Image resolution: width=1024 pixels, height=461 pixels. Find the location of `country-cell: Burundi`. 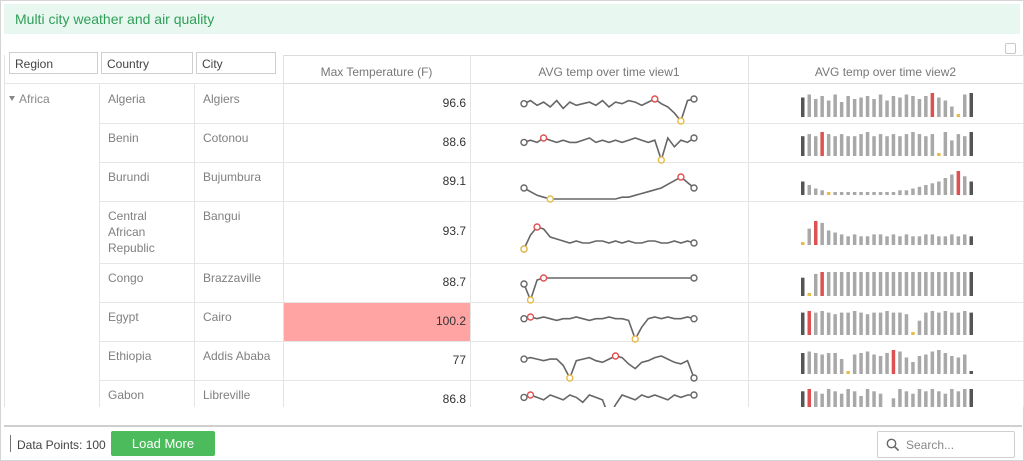

country-cell: Burundi is located at coordinates (128, 177).